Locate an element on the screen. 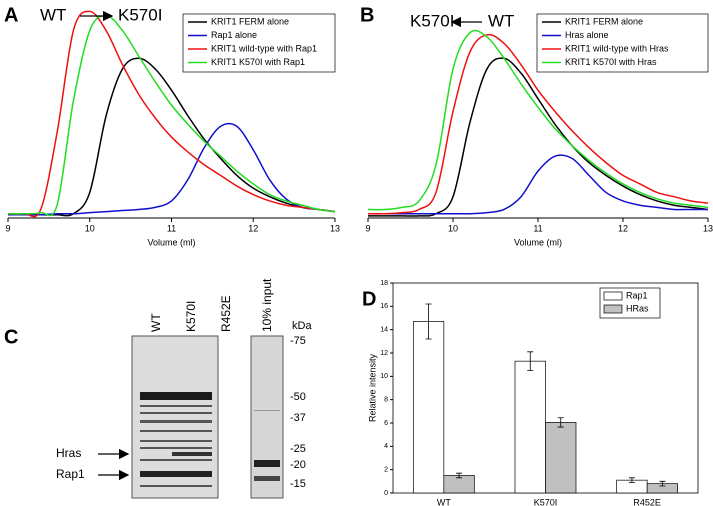 Image resolution: width=713 pixels, height=506 pixels. marker-label: -20 is located at coordinates (298, 465).